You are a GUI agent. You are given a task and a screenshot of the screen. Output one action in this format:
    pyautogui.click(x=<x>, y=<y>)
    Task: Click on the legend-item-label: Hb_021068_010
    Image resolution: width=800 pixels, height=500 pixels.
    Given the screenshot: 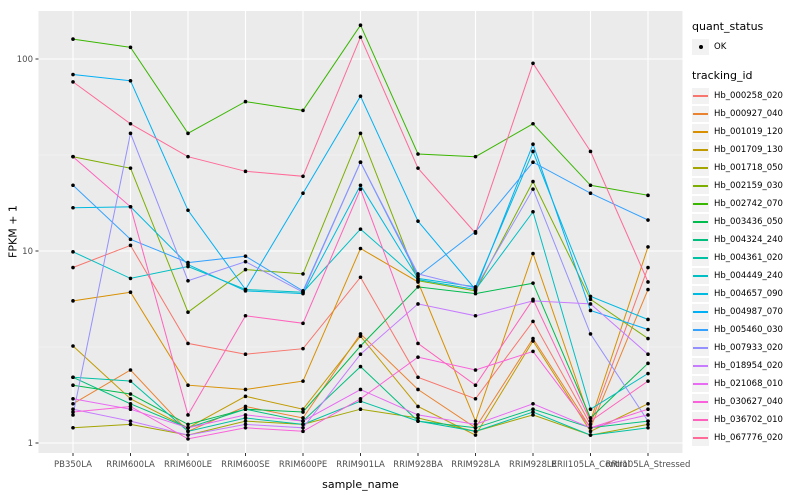 What is the action you would take?
    pyautogui.click(x=748, y=383)
    